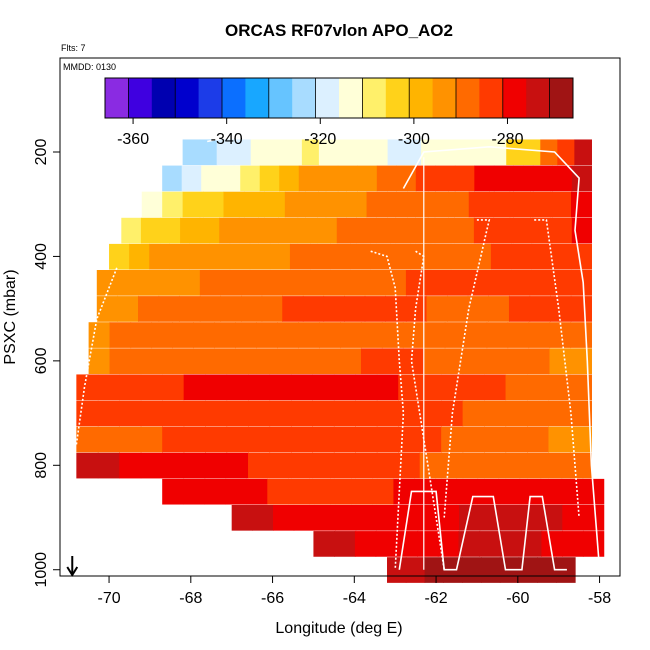 This screenshot has height=650, width=650. What do you see at coordinates (41, 360) in the screenshot?
I see `y-tick-label: 600` at bounding box center [41, 360].